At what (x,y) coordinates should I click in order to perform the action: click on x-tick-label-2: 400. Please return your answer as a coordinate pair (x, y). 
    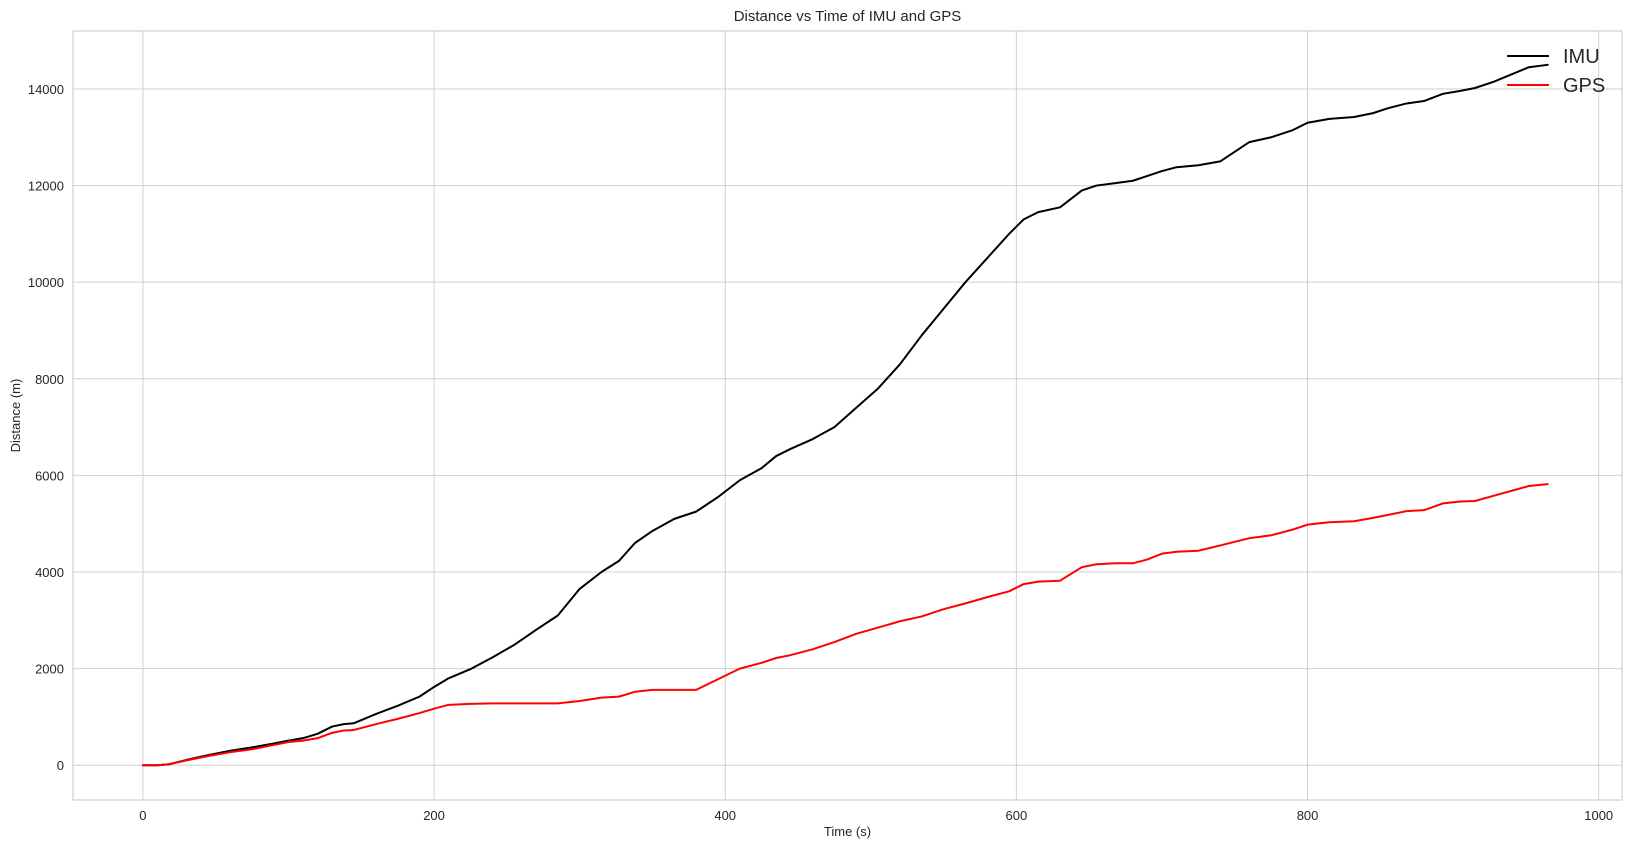
    Looking at the image, I should click on (725, 815).